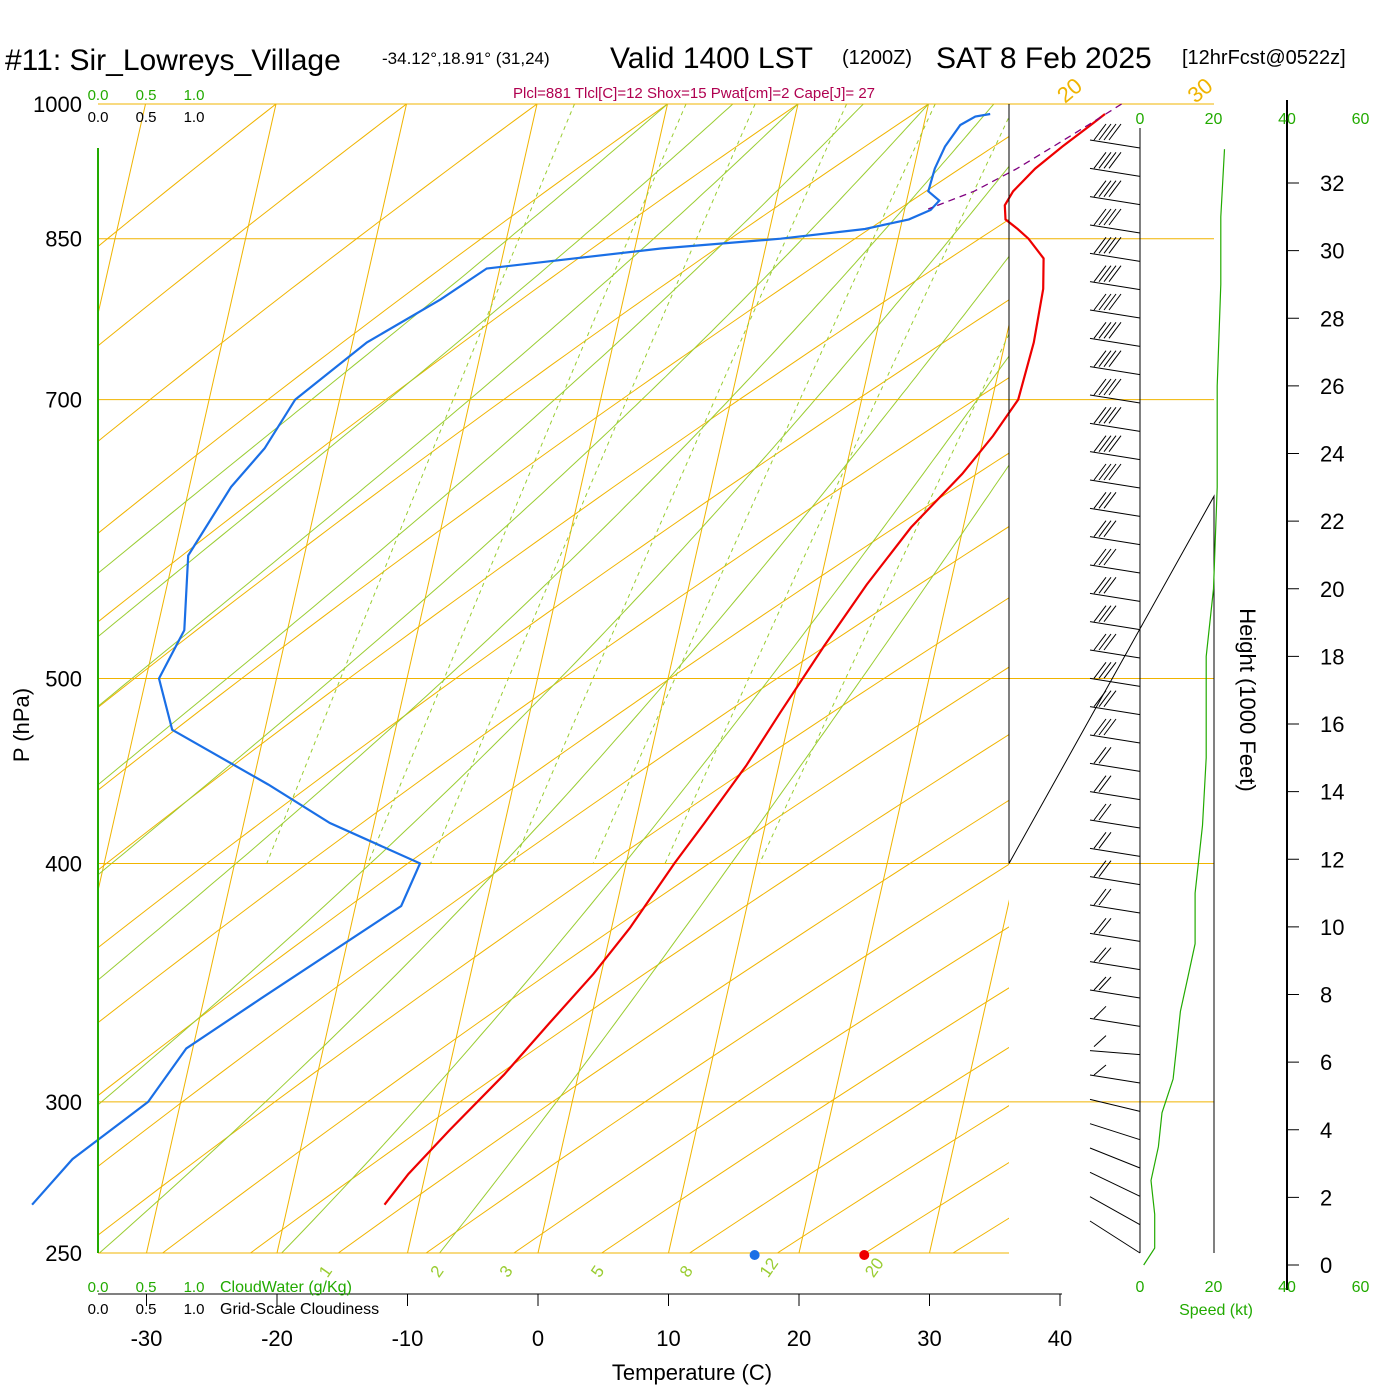  Describe the element at coordinates (1287, 119) in the screenshot. I see `speed-tick-top: 40` at that location.